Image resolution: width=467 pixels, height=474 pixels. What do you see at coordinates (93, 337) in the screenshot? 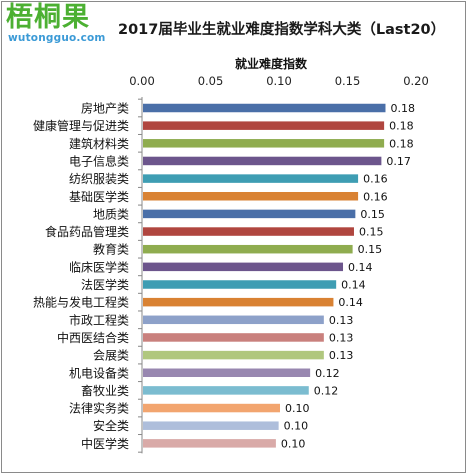
I see `category-label: 中西医结合类` at bounding box center [93, 337].